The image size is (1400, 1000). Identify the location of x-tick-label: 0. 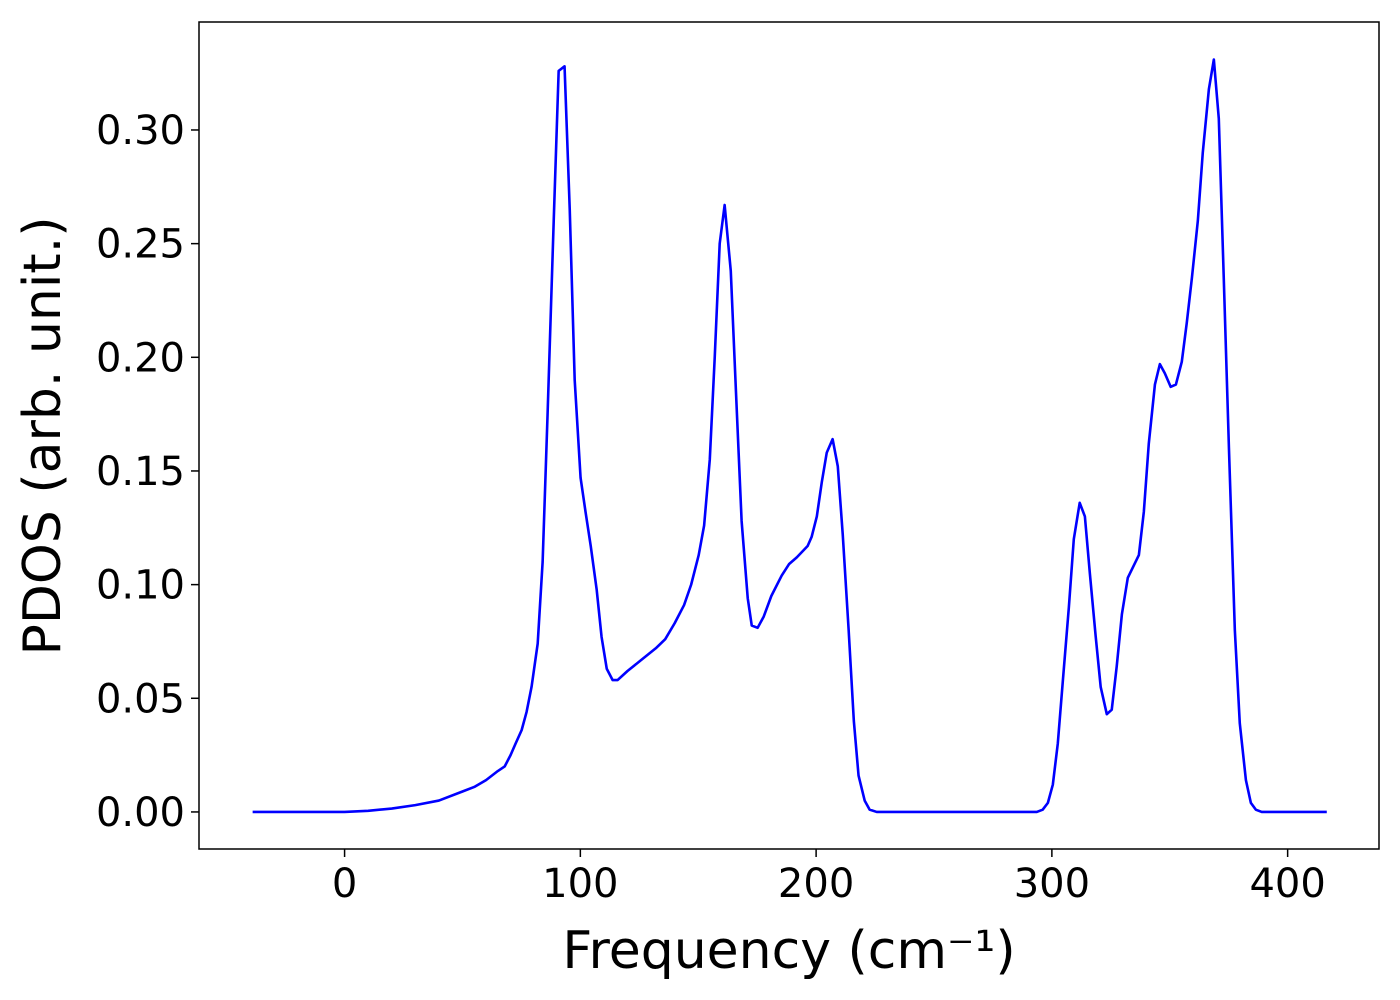
(344, 884).